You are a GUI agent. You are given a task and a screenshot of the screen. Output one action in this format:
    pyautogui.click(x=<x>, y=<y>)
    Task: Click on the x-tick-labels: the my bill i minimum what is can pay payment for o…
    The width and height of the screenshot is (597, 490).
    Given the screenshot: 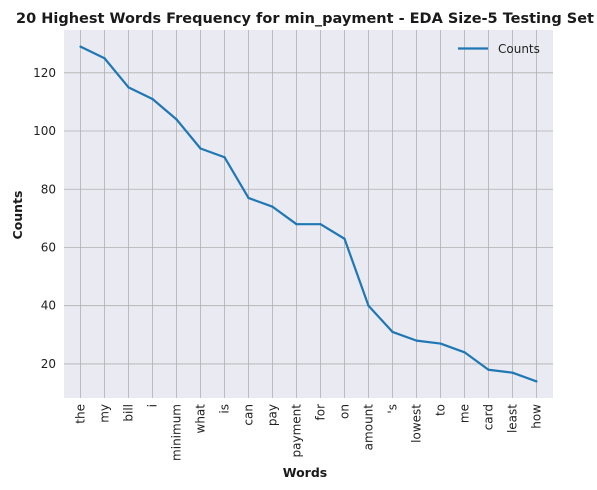 What is the action you would take?
    pyautogui.click(x=309, y=432)
    